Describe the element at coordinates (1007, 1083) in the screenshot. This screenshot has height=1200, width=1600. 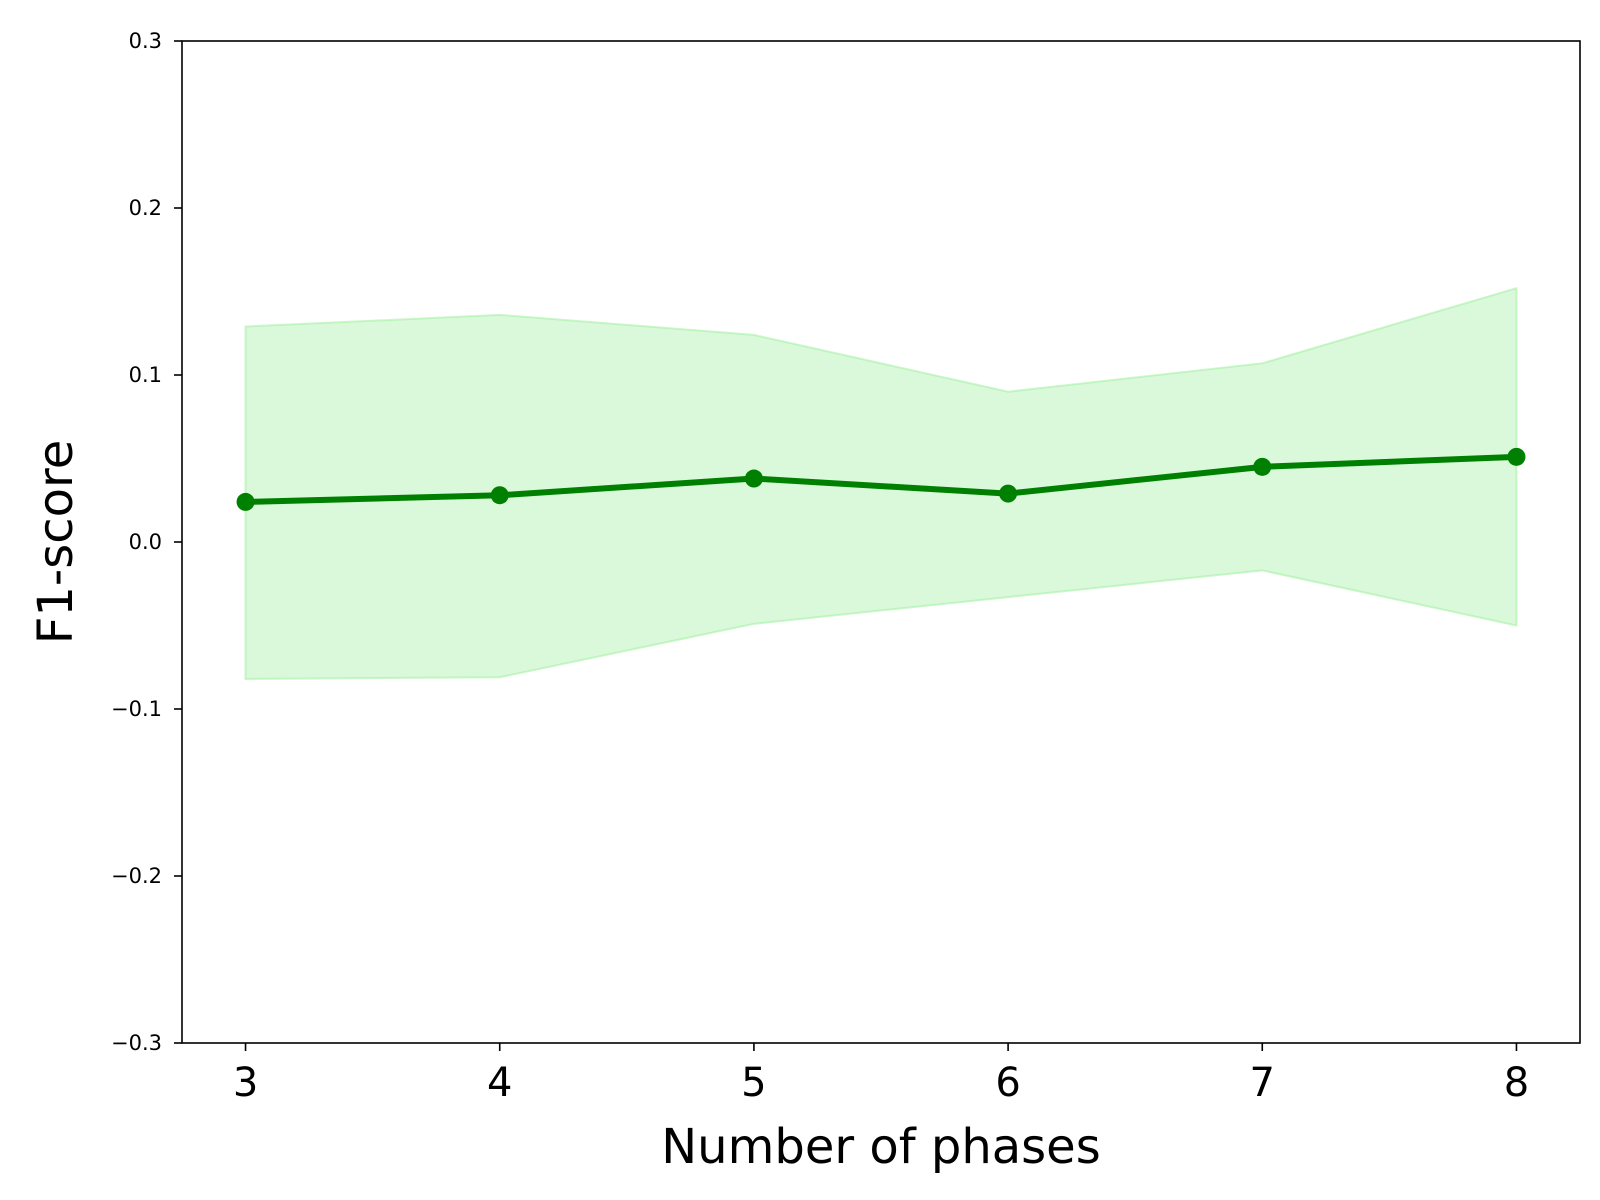
I see `x-tick-label: 6` at that location.